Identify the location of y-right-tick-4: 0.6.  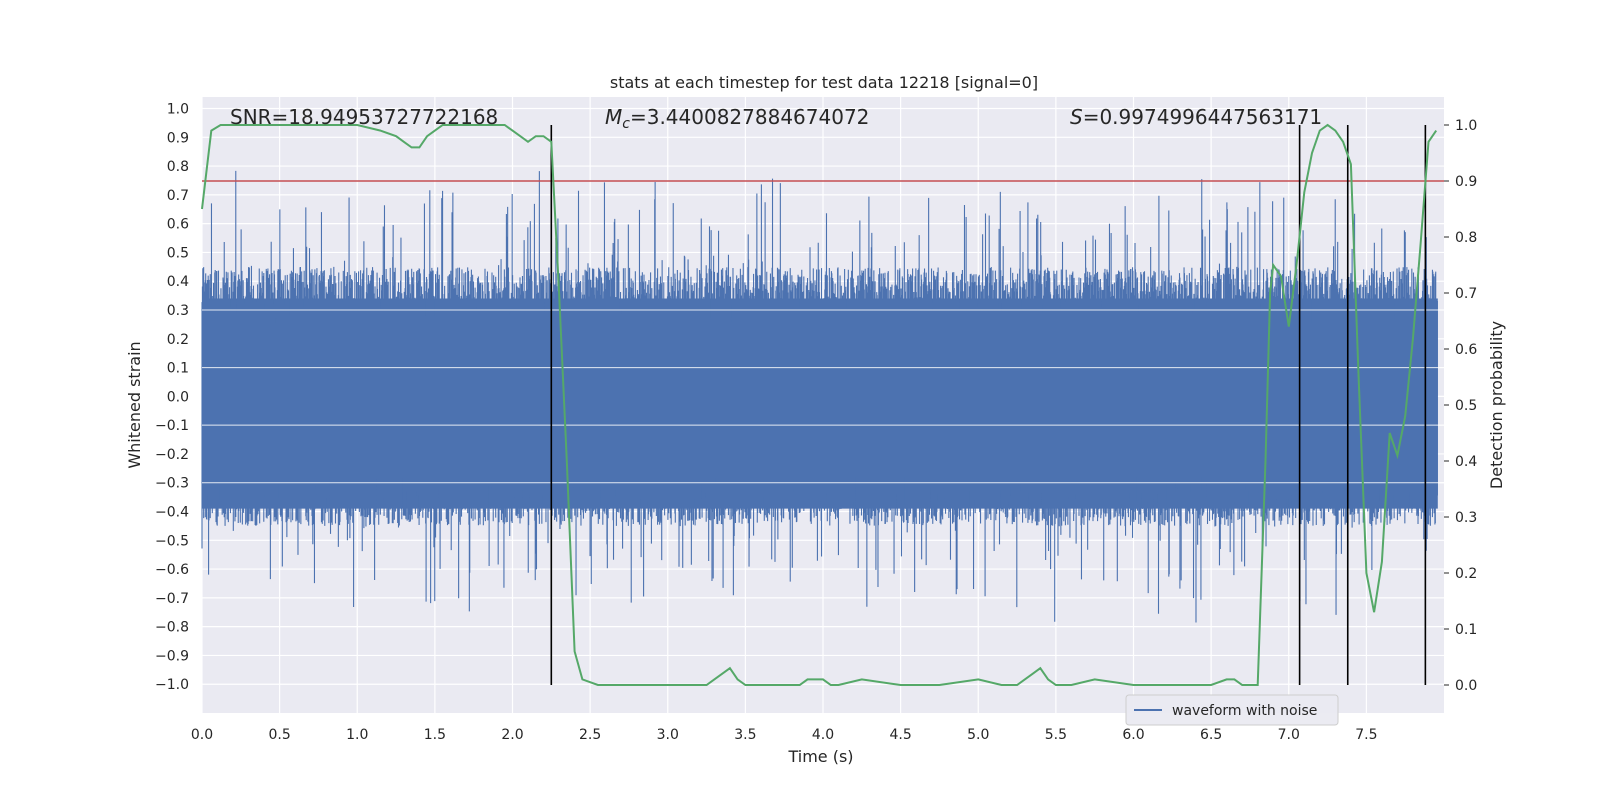
(1466, 350).